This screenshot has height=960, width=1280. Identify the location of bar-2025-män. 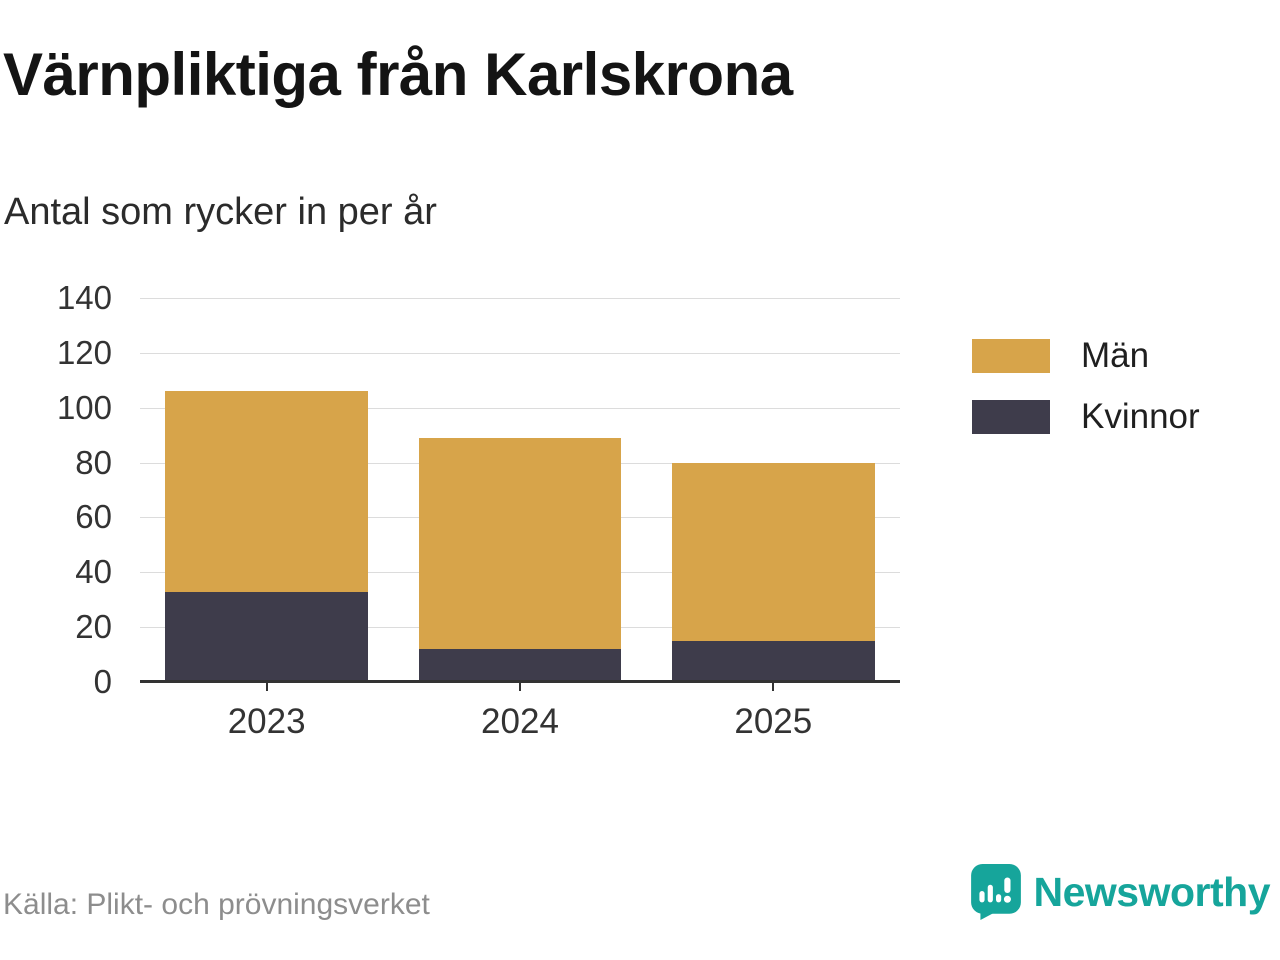
(773, 551).